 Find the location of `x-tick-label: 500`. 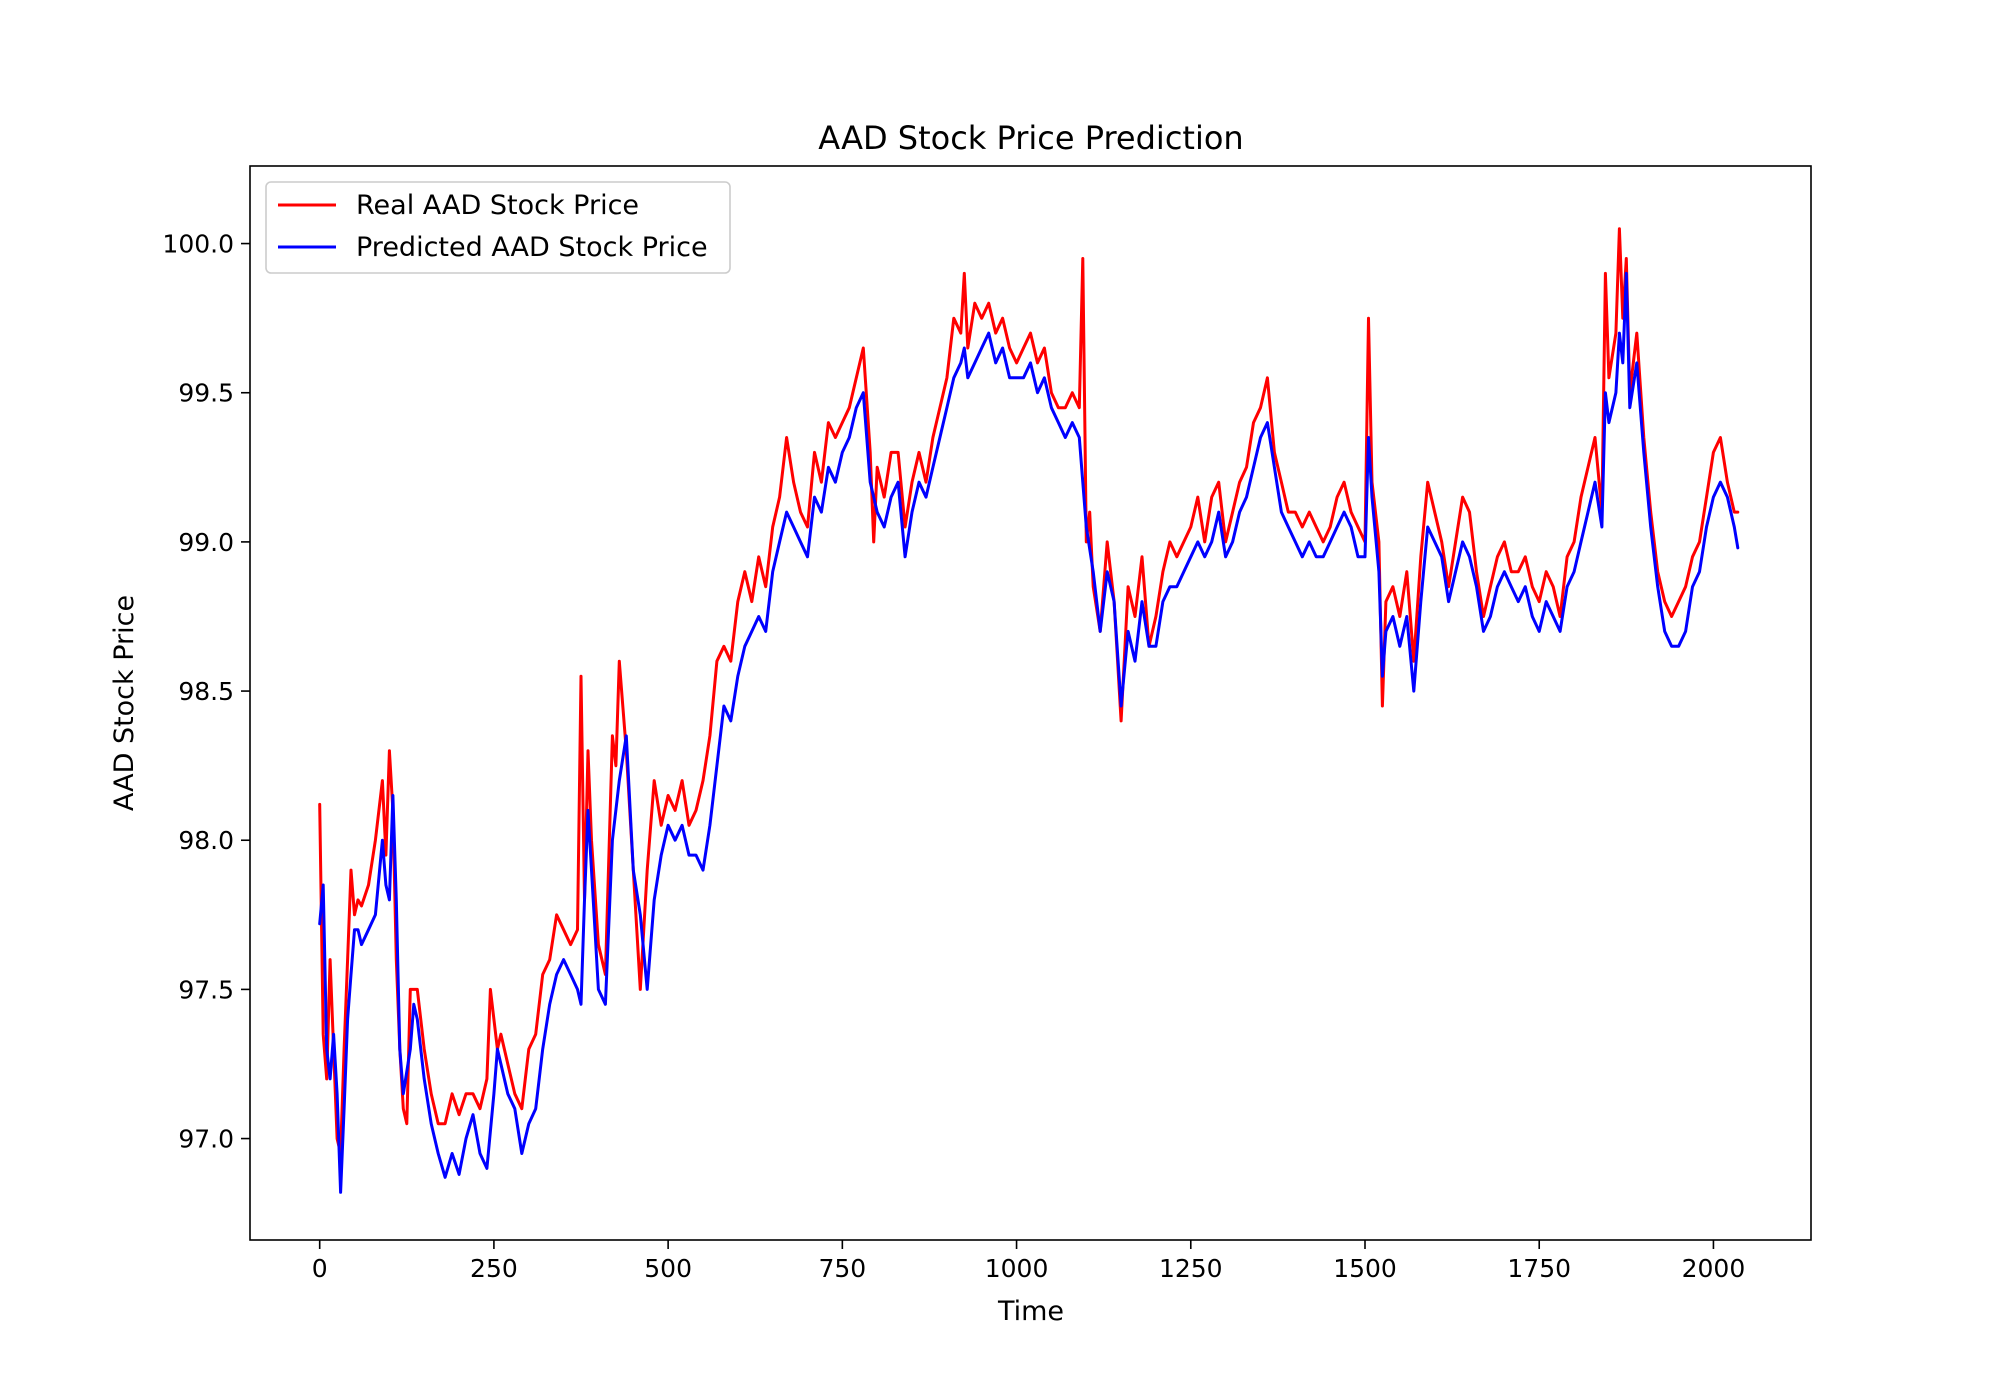

x-tick-label: 500 is located at coordinates (668, 1268).